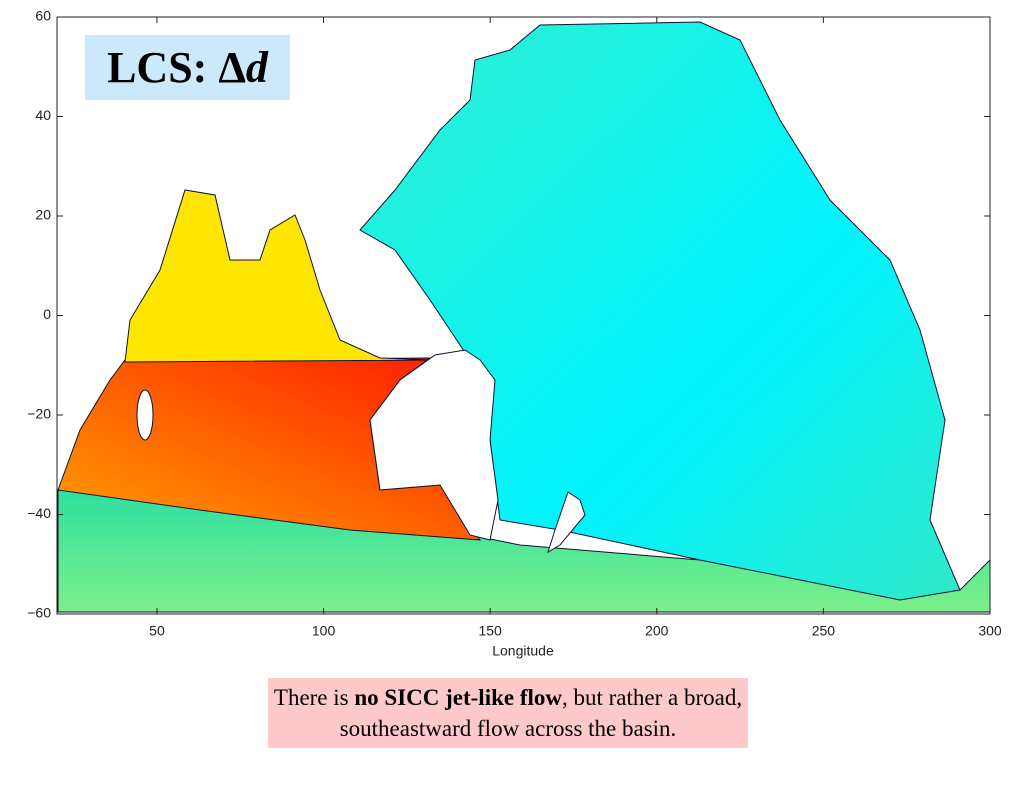  What do you see at coordinates (43, 215) in the screenshot?
I see `y-tick-label: 20` at bounding box center [43, 215].